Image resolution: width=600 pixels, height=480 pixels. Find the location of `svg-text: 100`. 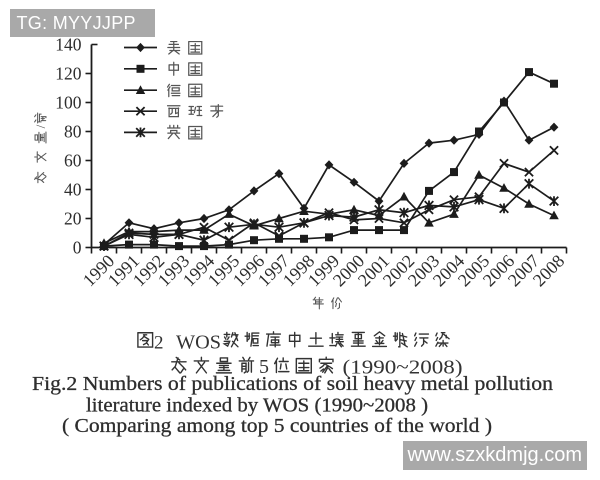

svg-text: 100 is located at coordinates (68, 103).